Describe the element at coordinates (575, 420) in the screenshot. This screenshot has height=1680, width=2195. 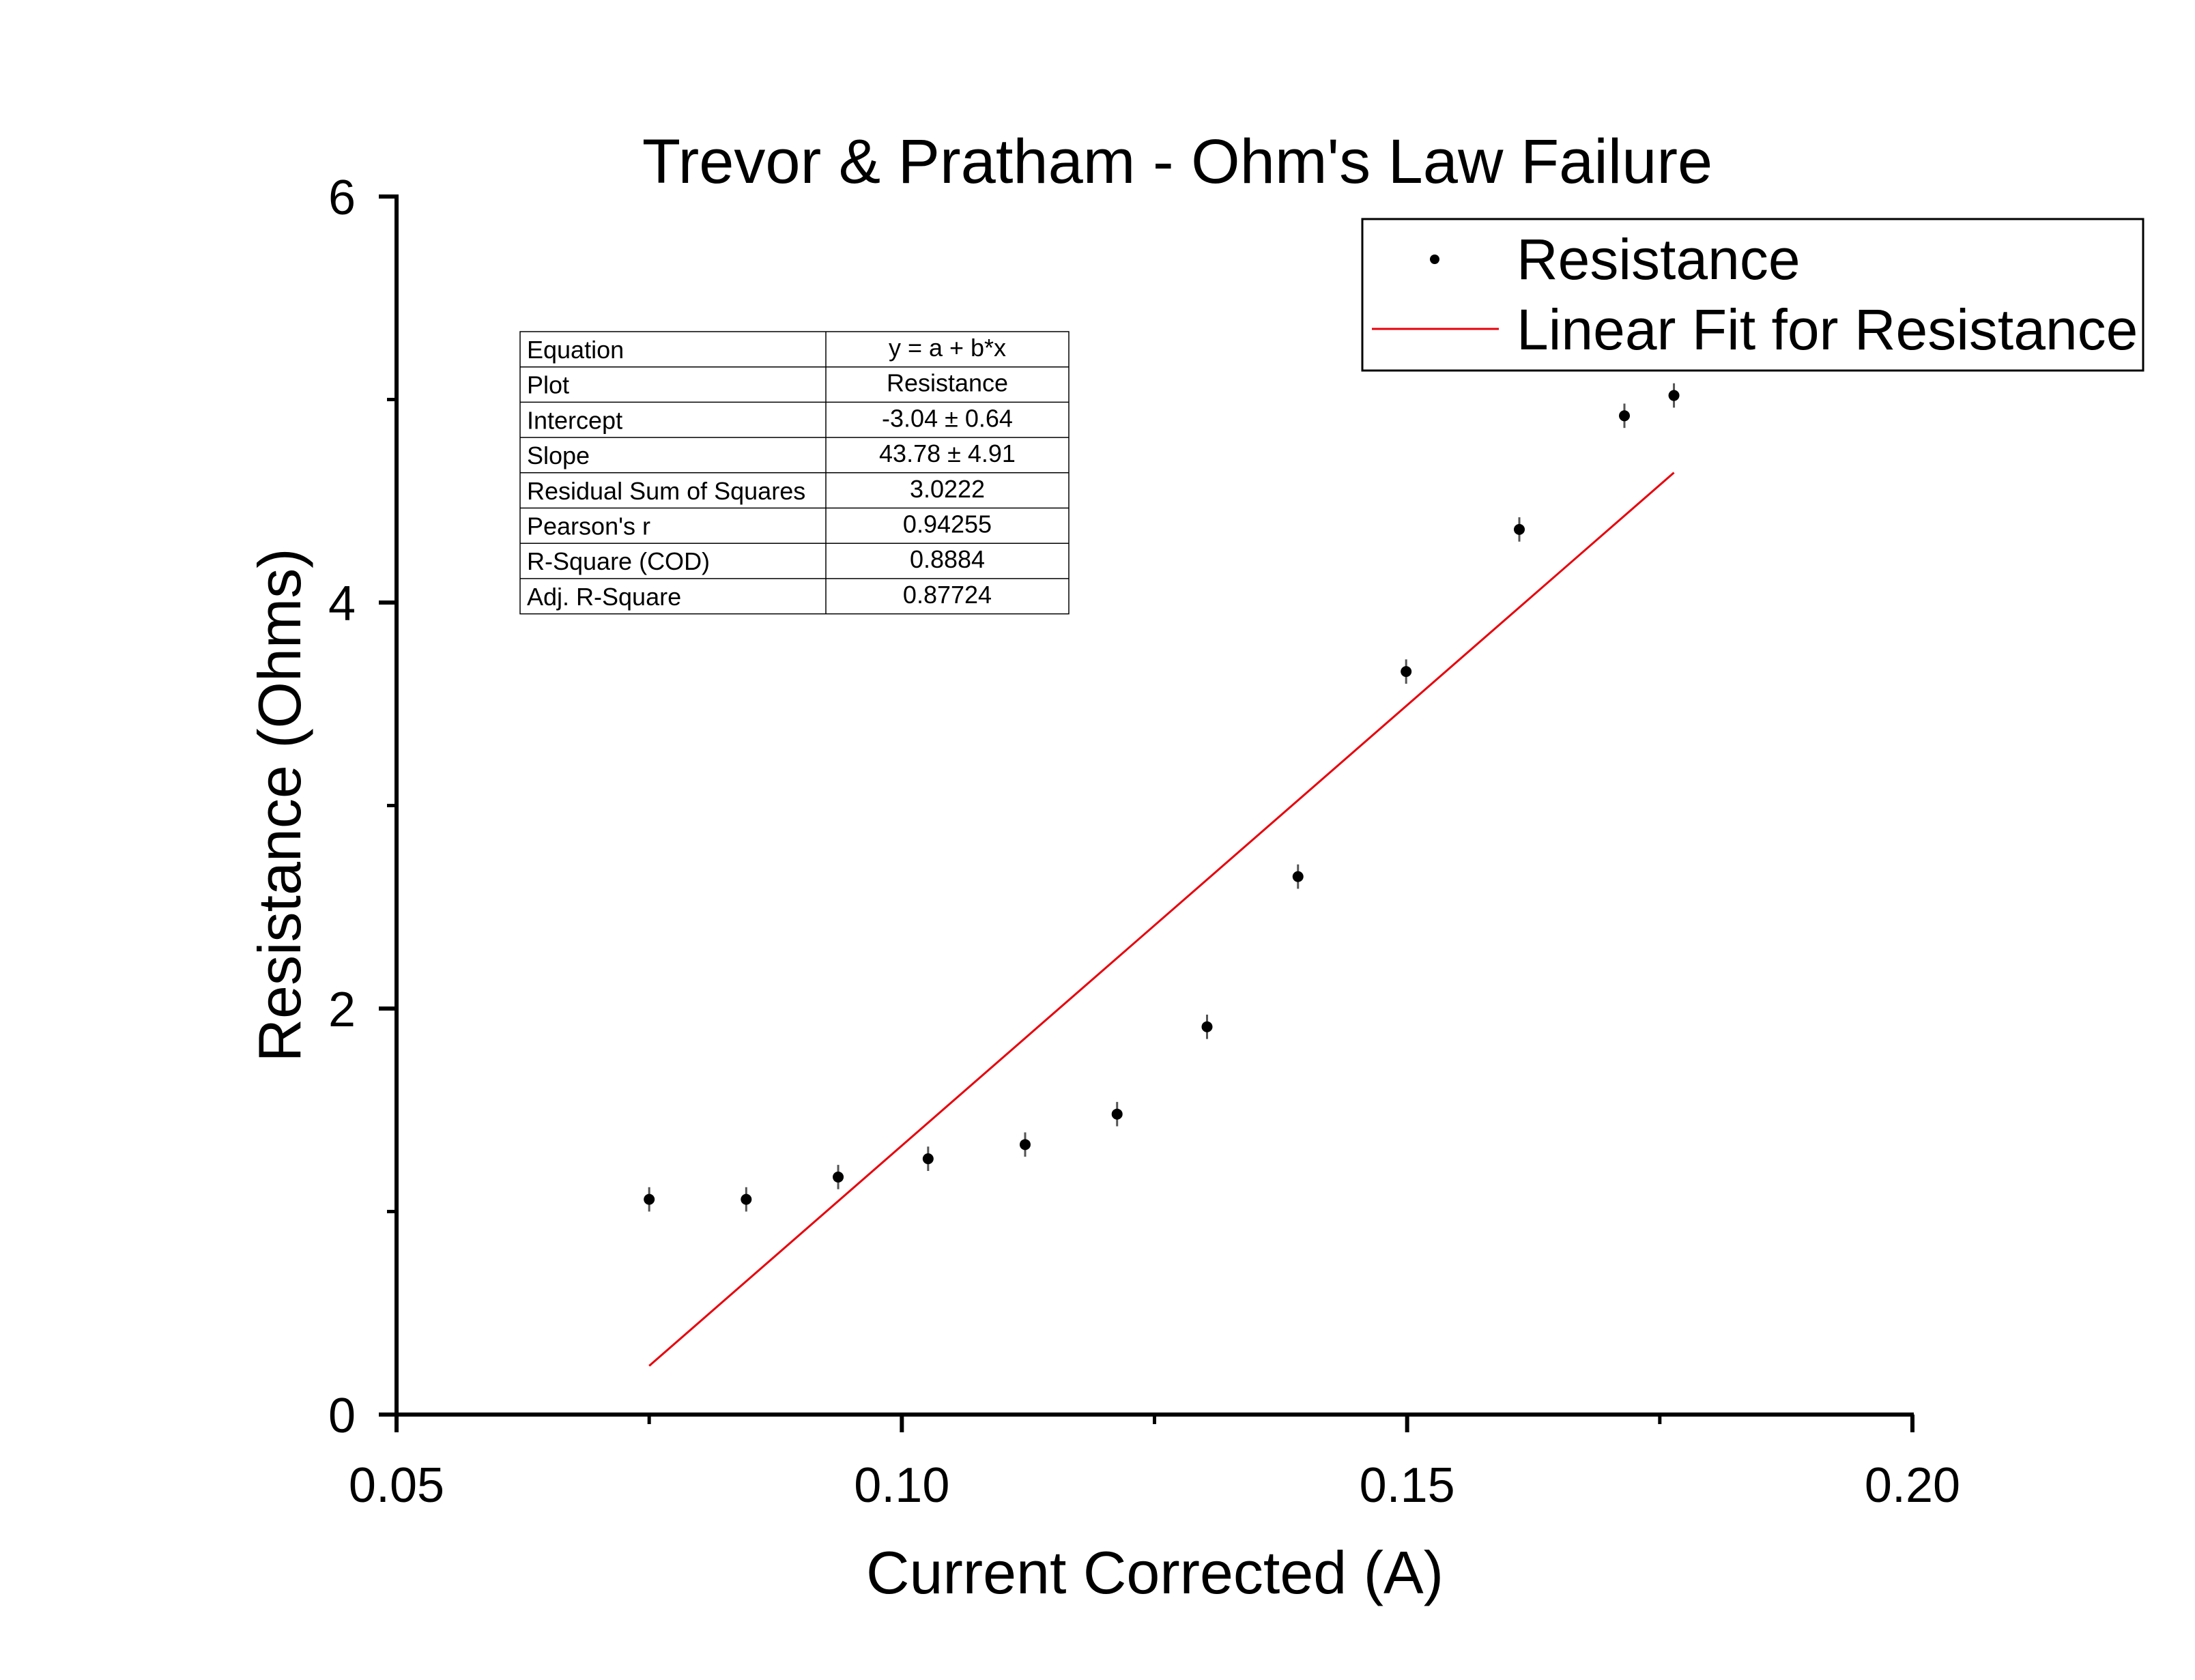
I see `fit-table-key: Intercept` at that location.